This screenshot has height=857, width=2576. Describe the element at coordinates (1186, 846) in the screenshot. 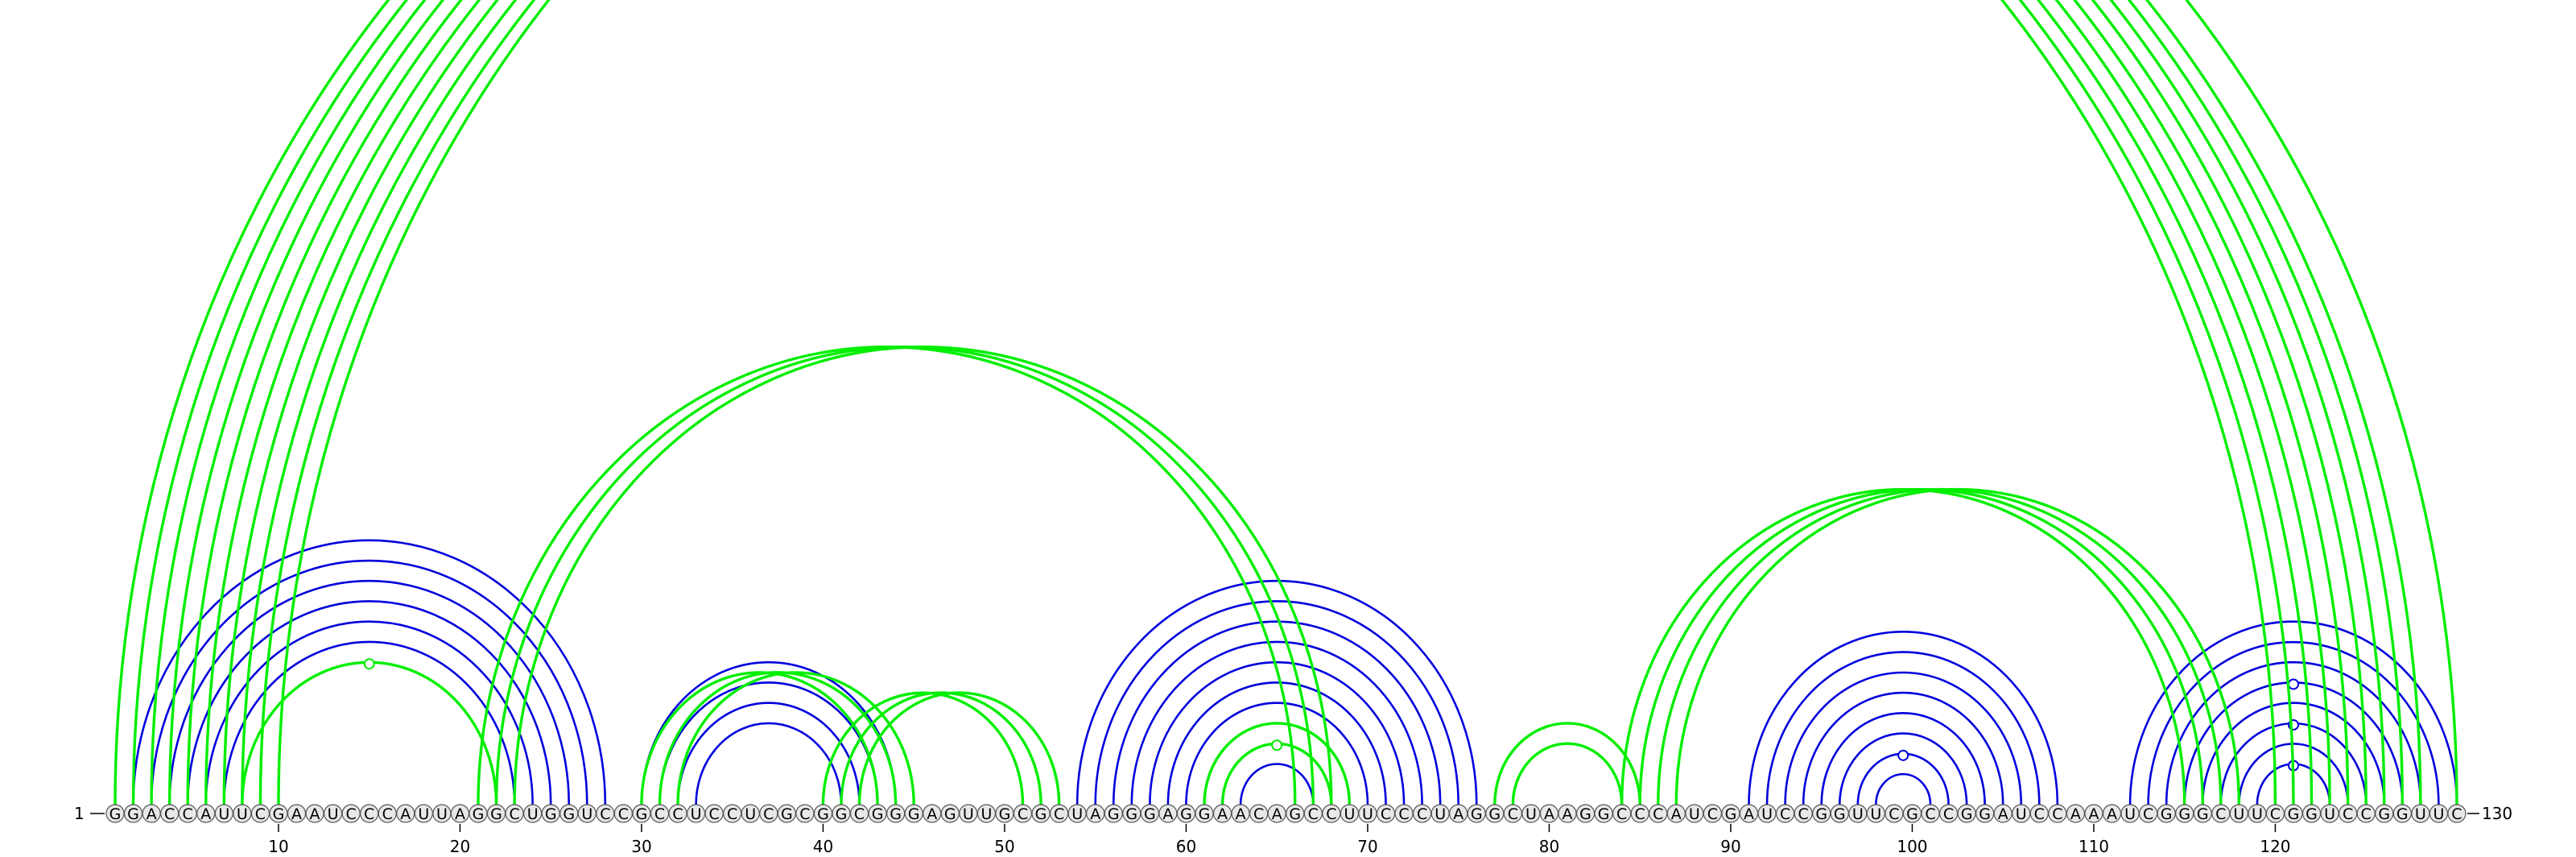

I see `tick-label: 60` at that location.